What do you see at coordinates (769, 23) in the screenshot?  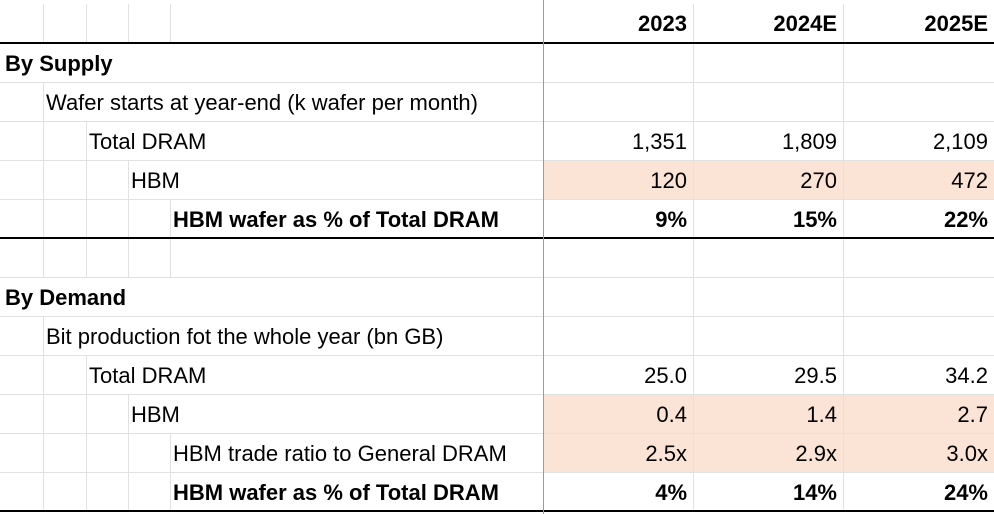 I see `year-header-2024e: 2024E` at bounding box center [769, 23].